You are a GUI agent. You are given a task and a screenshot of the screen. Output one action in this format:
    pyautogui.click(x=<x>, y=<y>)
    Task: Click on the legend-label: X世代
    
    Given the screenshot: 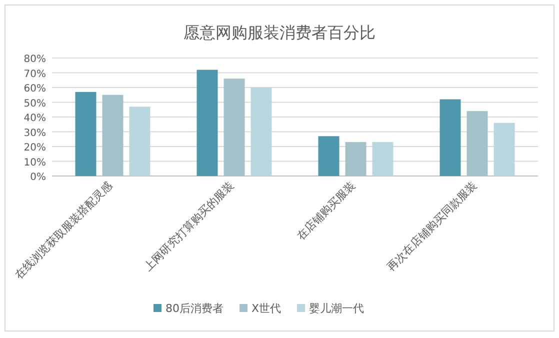 What is the action you would take?
    pyautogui.click(x=267, y=308)
    